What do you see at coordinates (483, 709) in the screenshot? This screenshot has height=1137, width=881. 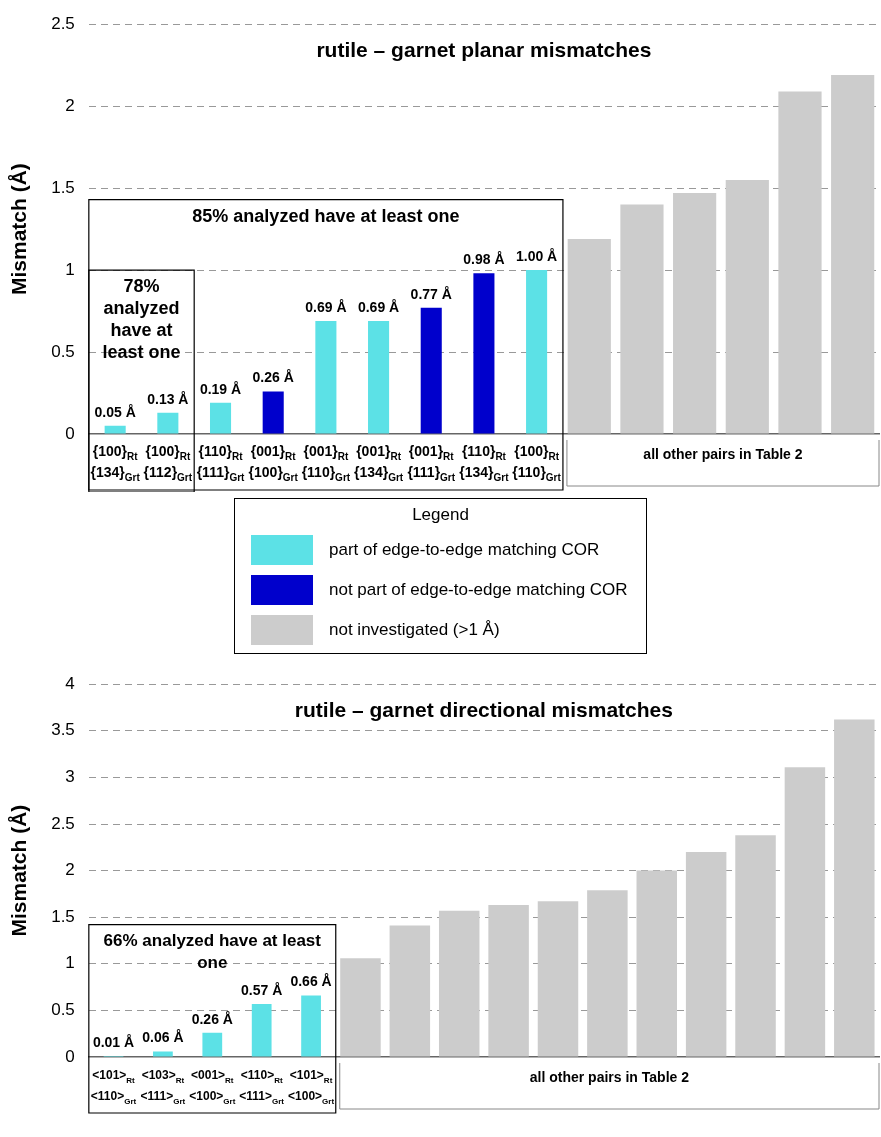 I see `text: rutile – garnet directional mismatches` at bounding box center [483, 709].